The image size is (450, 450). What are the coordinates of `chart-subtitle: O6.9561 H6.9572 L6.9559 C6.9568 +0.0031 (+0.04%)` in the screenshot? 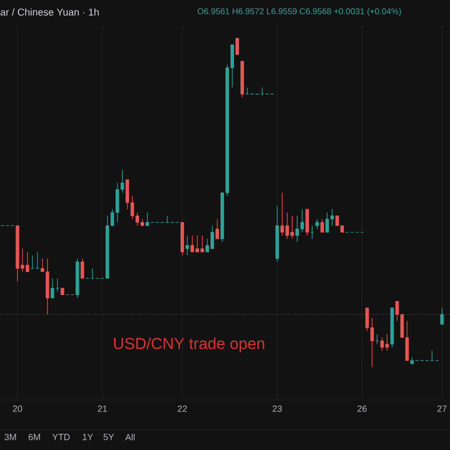 It's located at (299, 12).